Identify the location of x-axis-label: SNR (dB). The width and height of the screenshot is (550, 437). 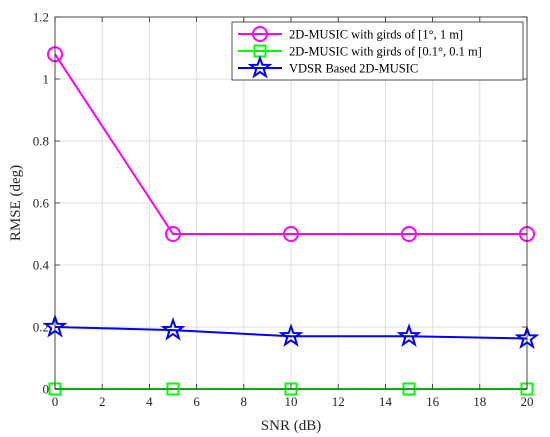
(291, 426).